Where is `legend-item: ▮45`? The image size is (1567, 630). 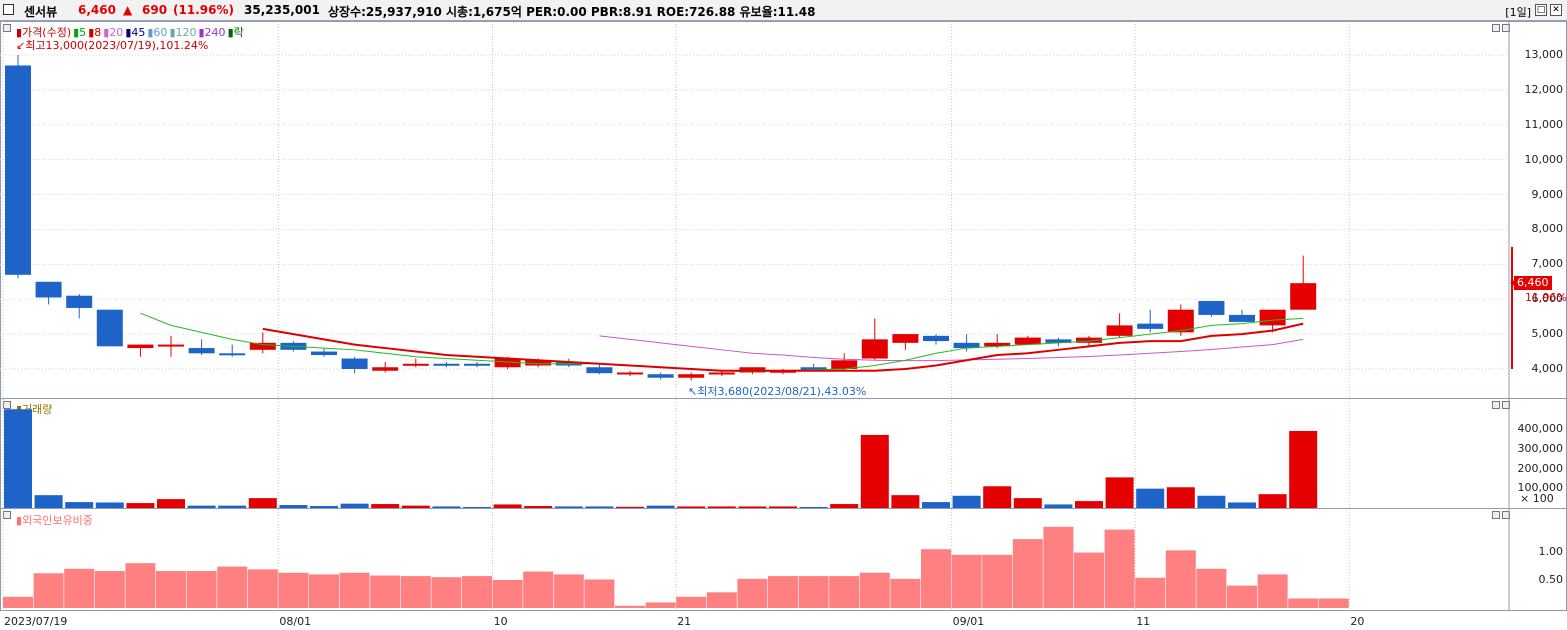
legend-item: ▮45 is located at coordinates (135, 32).